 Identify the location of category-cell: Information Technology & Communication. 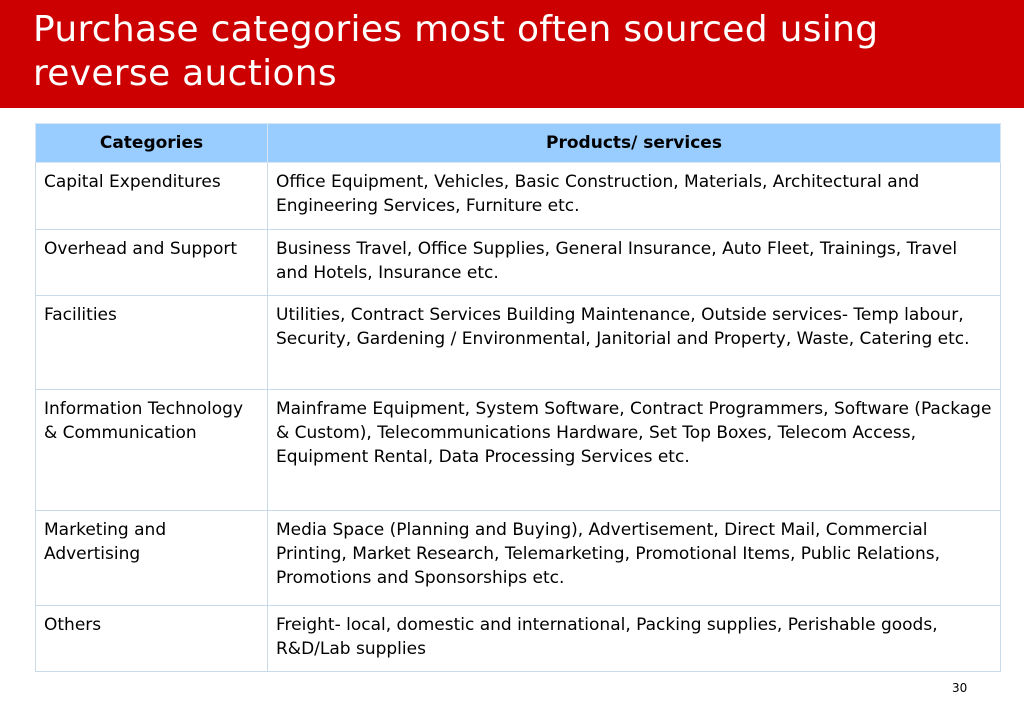
(151, 450).